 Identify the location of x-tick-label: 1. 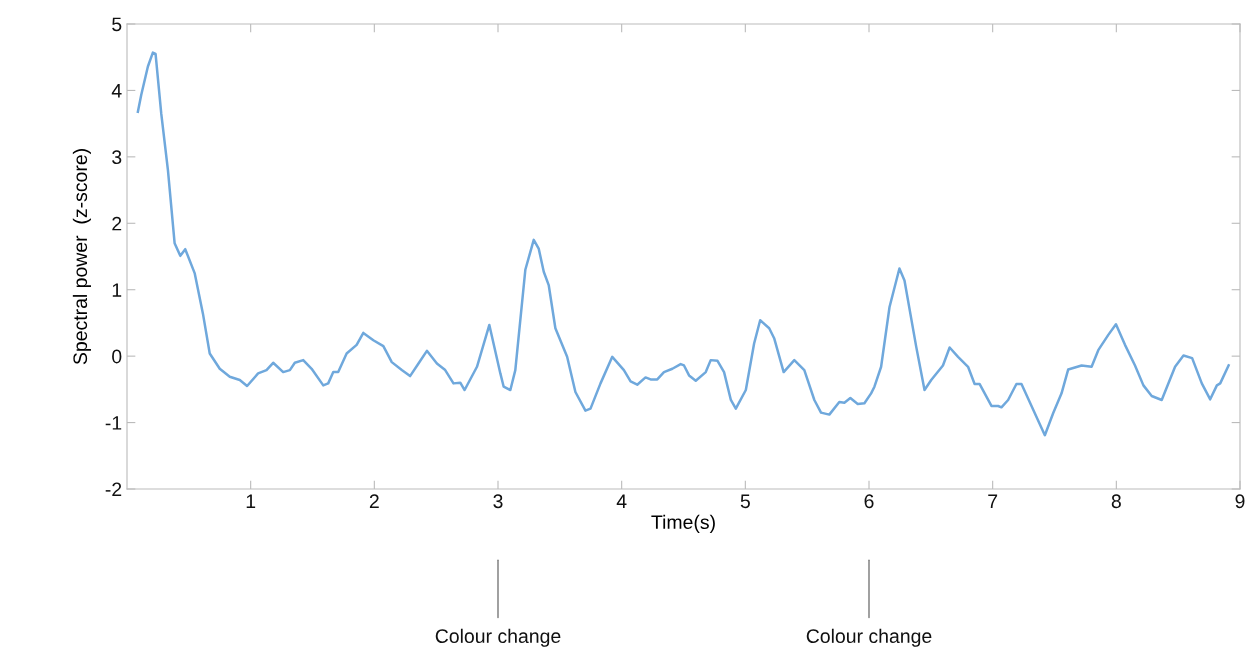
(251, 501).